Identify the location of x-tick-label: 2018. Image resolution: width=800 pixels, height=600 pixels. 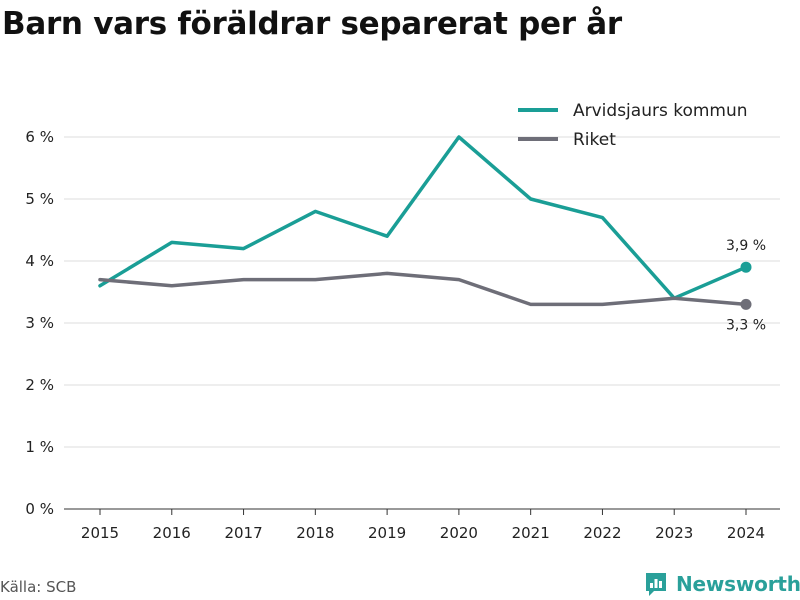
(315, 533).